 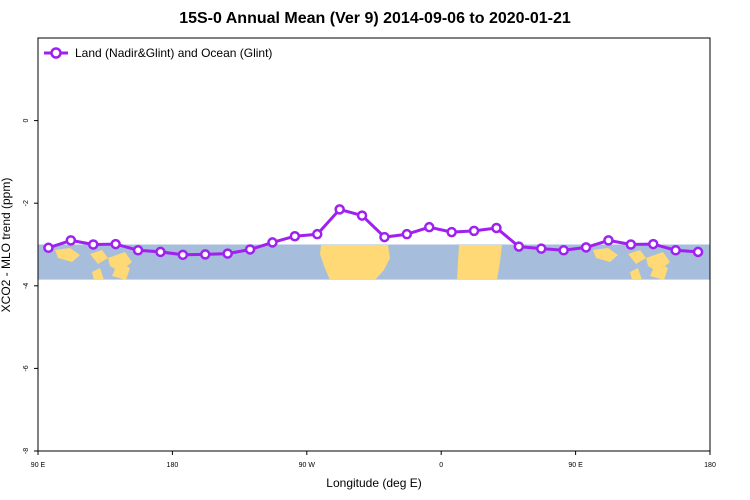 I want to click on x-tick-label: 0, so click(x=441, y=465).